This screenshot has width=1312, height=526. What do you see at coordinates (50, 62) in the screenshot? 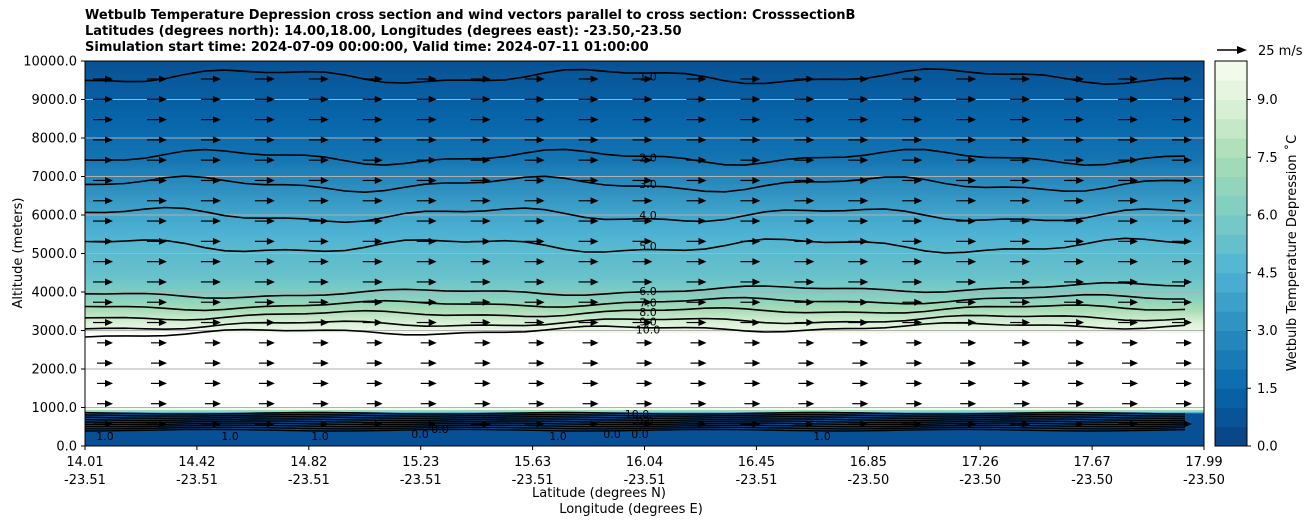
I see `y-tick-label: 10000.0` at bounding box center [50, 62].